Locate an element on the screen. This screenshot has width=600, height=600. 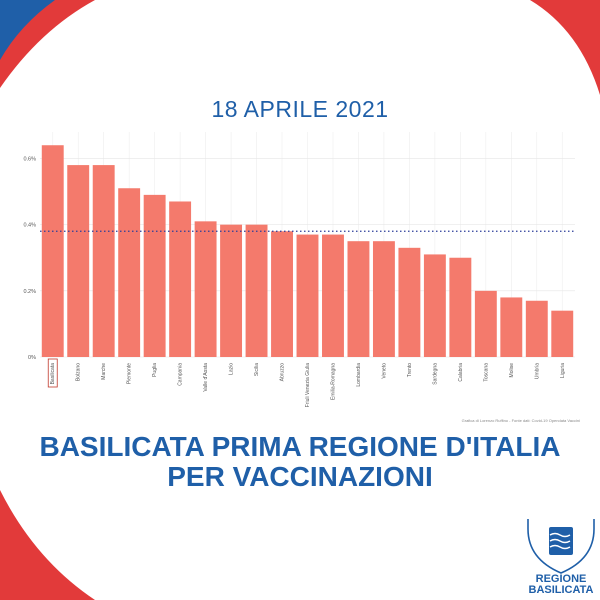
x-tick-label: Basilicata is located at coordinates (53, 374).